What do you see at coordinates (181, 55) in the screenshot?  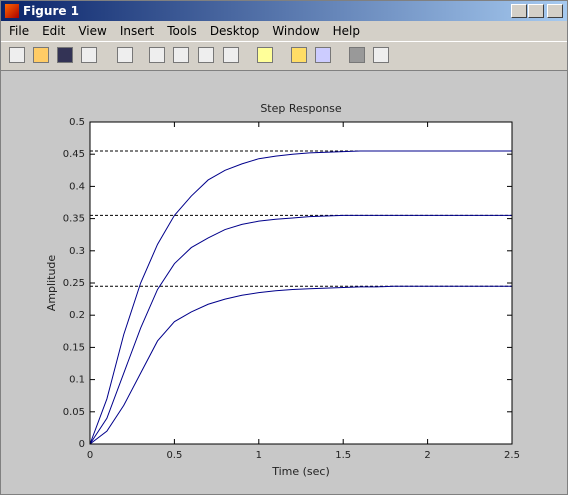 I see `zoom-out-button` at bounding box center [181, 55].